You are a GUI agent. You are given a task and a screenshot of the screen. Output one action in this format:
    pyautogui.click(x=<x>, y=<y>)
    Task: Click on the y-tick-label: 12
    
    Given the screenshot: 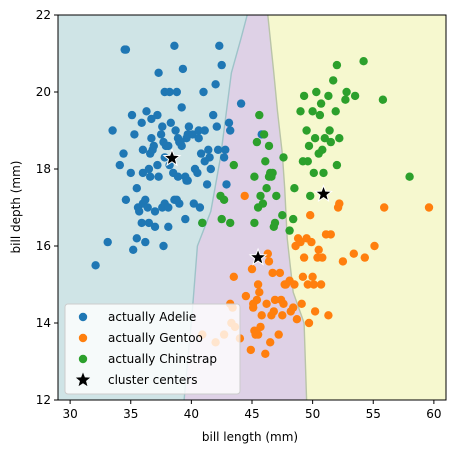 What is the action you would take?
    pyautogui.click(x=43, y=400)
    